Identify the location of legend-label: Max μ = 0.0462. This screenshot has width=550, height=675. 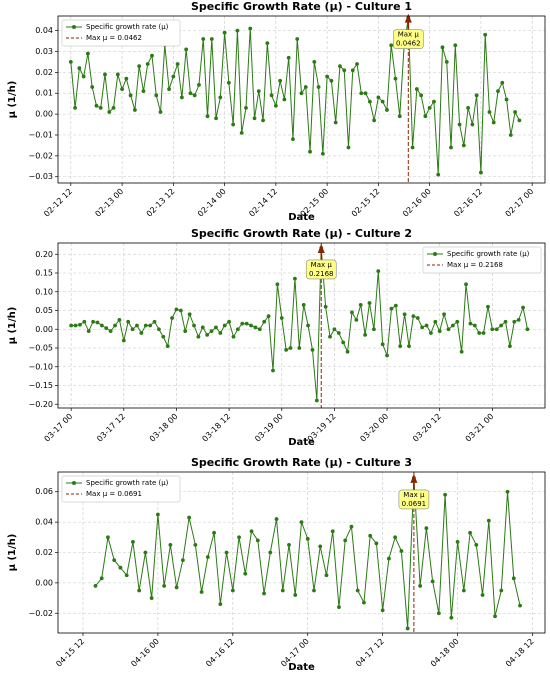
(114, 38).